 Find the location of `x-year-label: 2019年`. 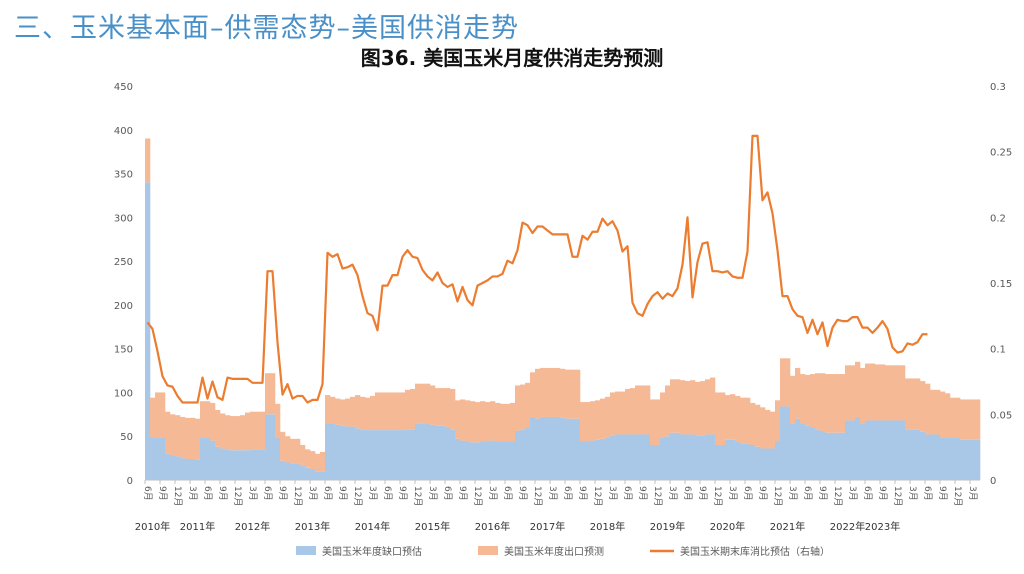

x-year-label: 2019年 is located at coordinates (667, 526).